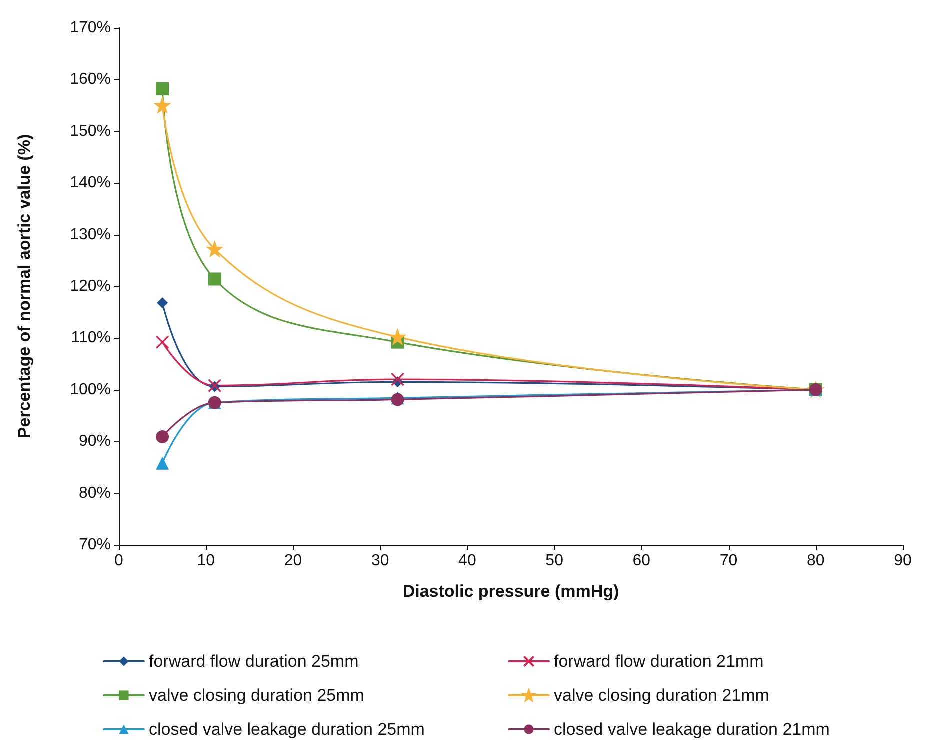 Image resolution: width=927 pixels, height=753 pixels. What do you see at coordinates (662, 695) in the screenshot?
I see `legend-label: valve closing duration 21mm` at bounding box center [662, 695].